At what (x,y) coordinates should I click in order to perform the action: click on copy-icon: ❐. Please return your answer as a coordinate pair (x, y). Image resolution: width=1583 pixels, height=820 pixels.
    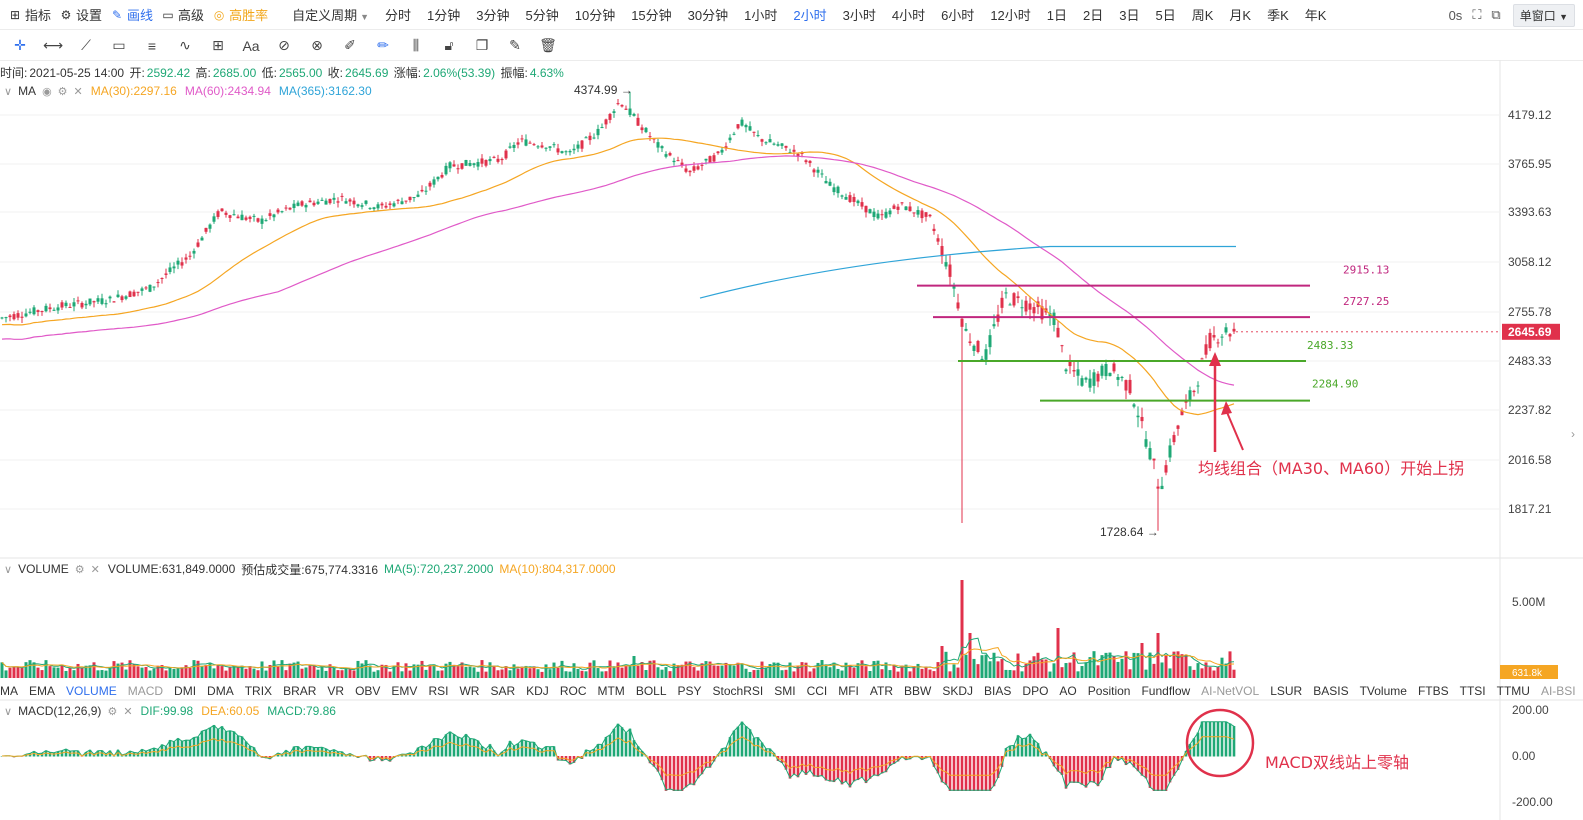
    Looking at the image, I should click on (482, 45).